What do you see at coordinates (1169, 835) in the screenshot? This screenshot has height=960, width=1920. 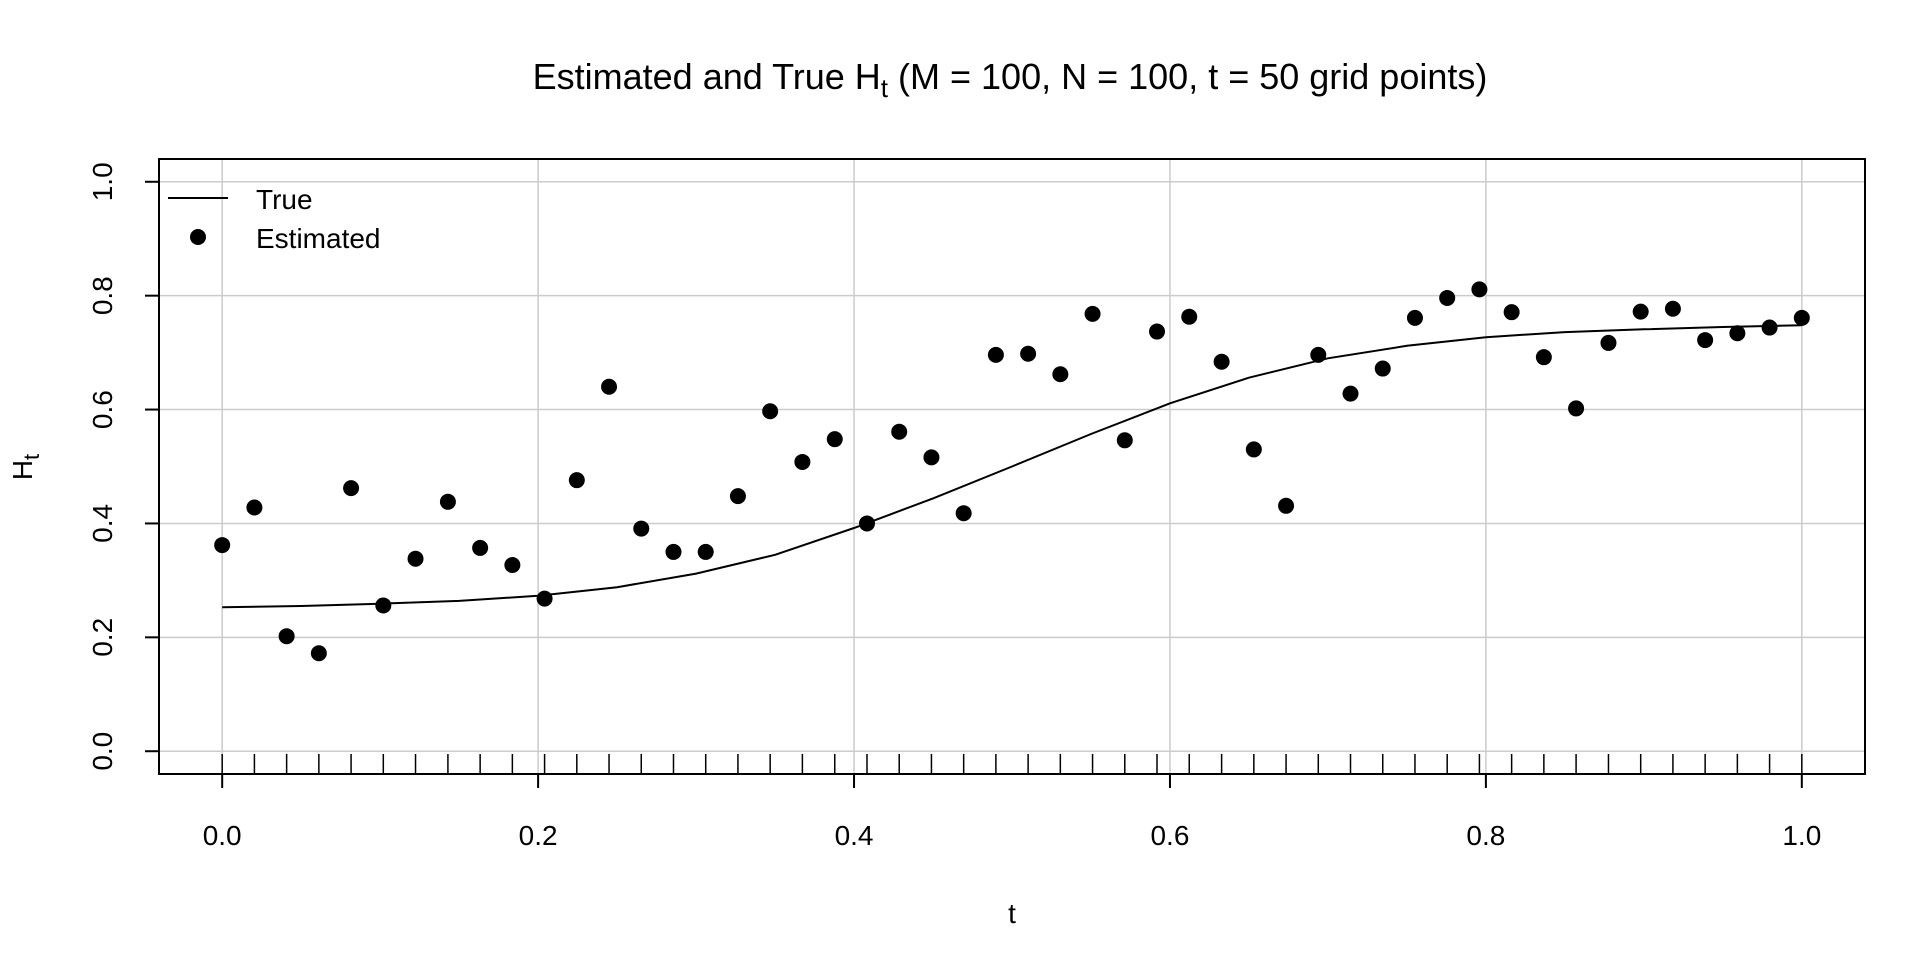 I see `x-tick-label-3: 0.6` at bounding box center [1169, 835].